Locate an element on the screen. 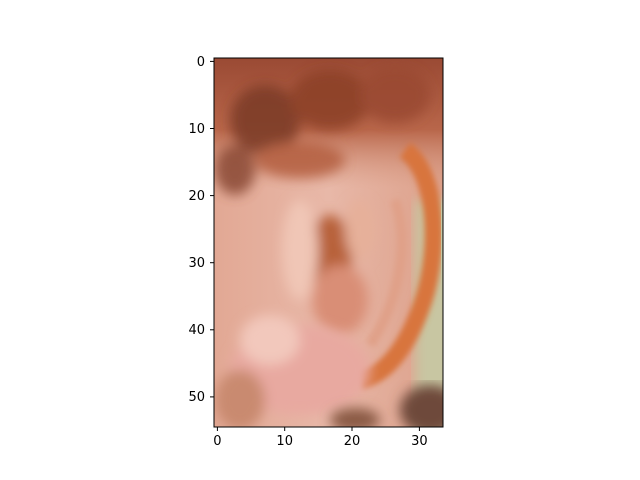  x-axis: 0 10 20 30 is located at coordinates (320, 438).